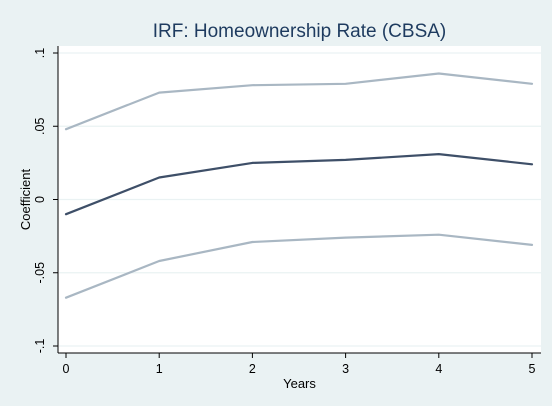  What do you see at coordinates (40, 346) in the screenshot?
I see `y-tick-label: -.1` at bounding box center [40, 346].